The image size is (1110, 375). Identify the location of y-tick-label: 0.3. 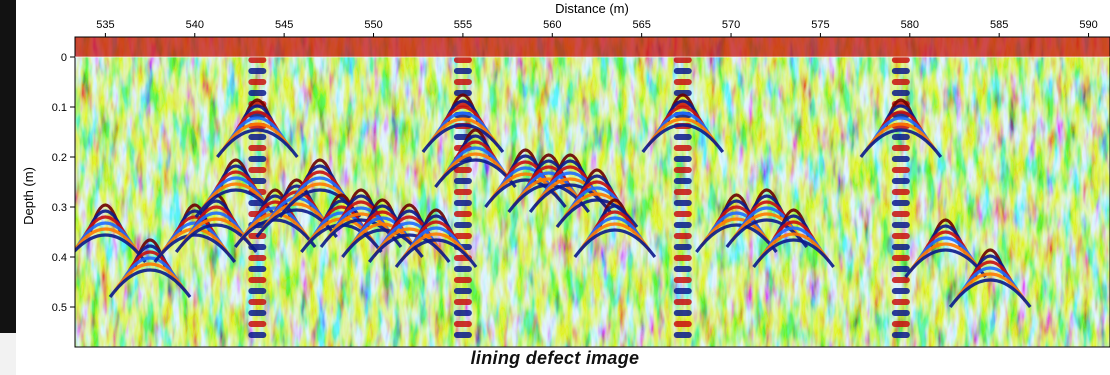
(59, 208).